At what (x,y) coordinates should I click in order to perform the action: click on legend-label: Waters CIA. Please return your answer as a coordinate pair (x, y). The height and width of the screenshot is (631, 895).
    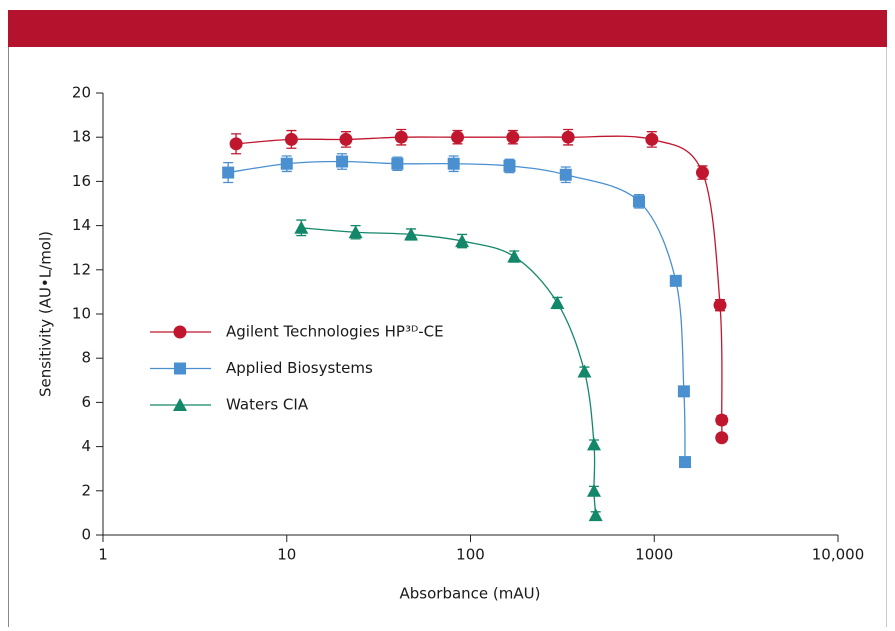
    Looking at the image, I should click on (267, 405).